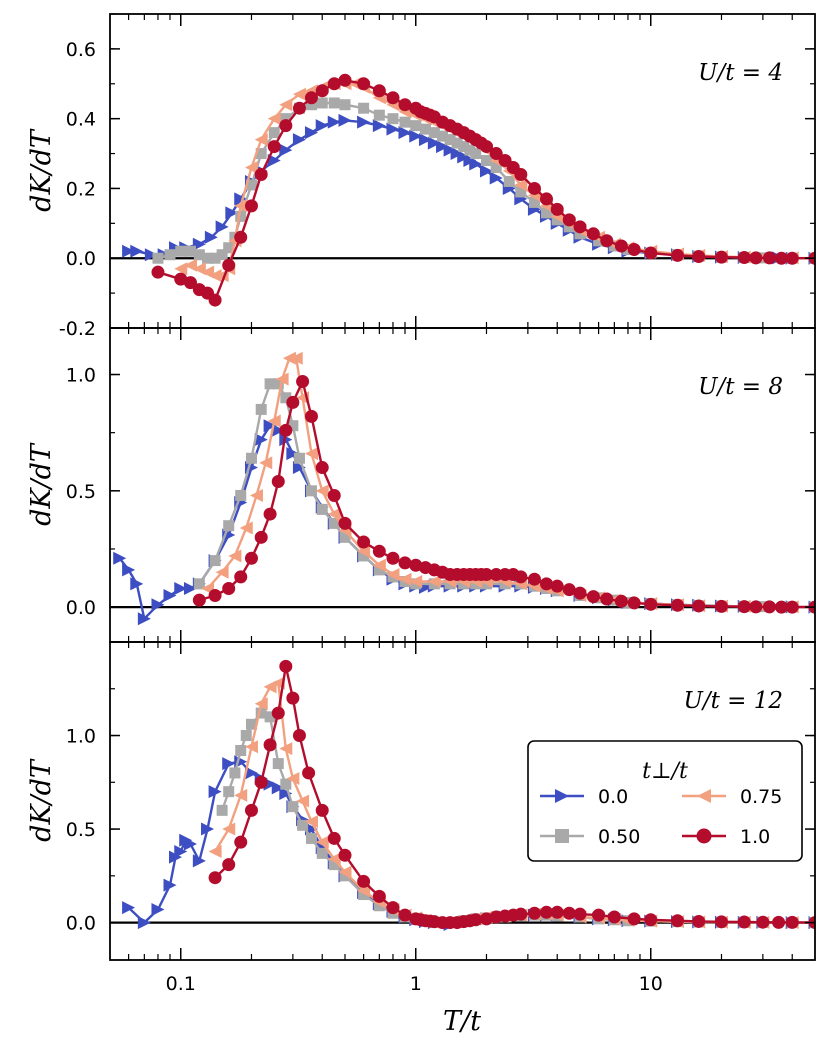 The width and height of the screenshot is (830, 1050). Describe the element at coordinates (740, 73) in the screenshot. I see `panel-label: U/t = 4` at that location.